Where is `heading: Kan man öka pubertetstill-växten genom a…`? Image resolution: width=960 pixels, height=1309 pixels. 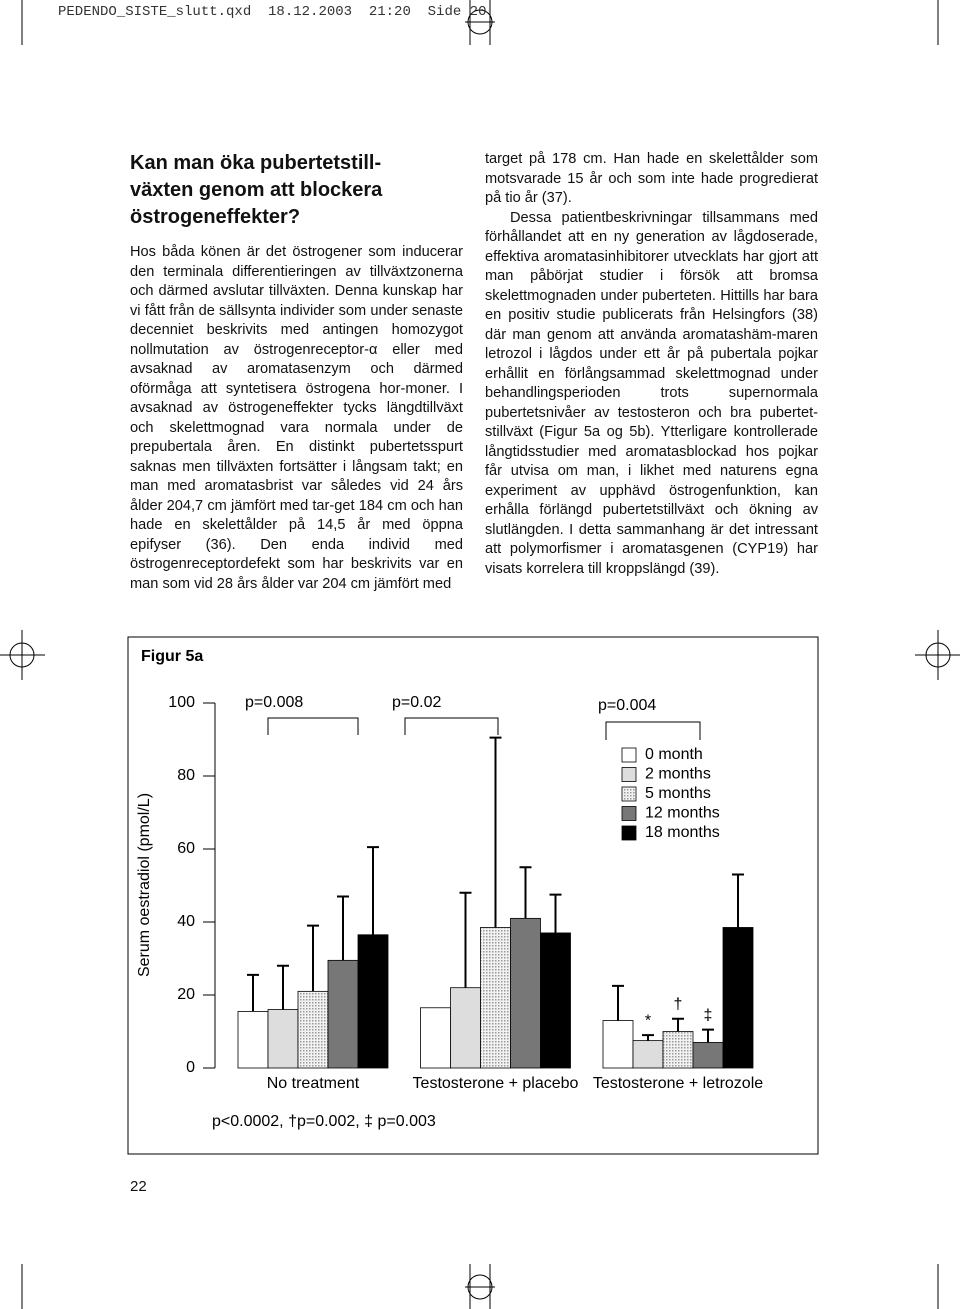
heading: Kan man öka pubertetstill-växten genom a… is located at coordinates (256, 190).